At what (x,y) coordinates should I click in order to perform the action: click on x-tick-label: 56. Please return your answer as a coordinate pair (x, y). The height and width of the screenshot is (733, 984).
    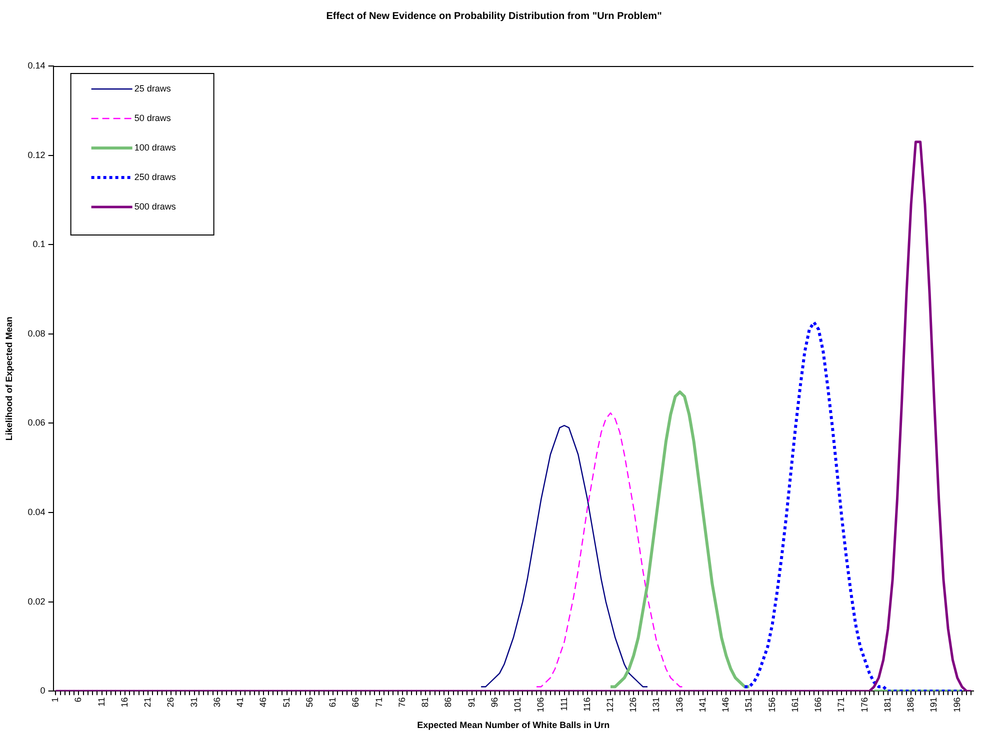
    Looking at the image, I should click on (309, 702).